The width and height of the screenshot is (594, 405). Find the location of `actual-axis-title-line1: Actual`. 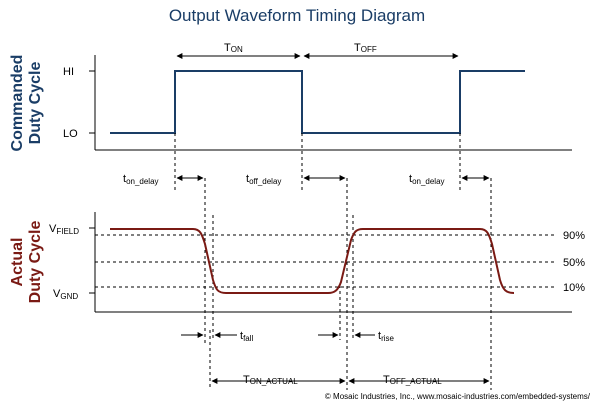

actual-axis-title-line1: Actual is located at coordinates (17, 262).